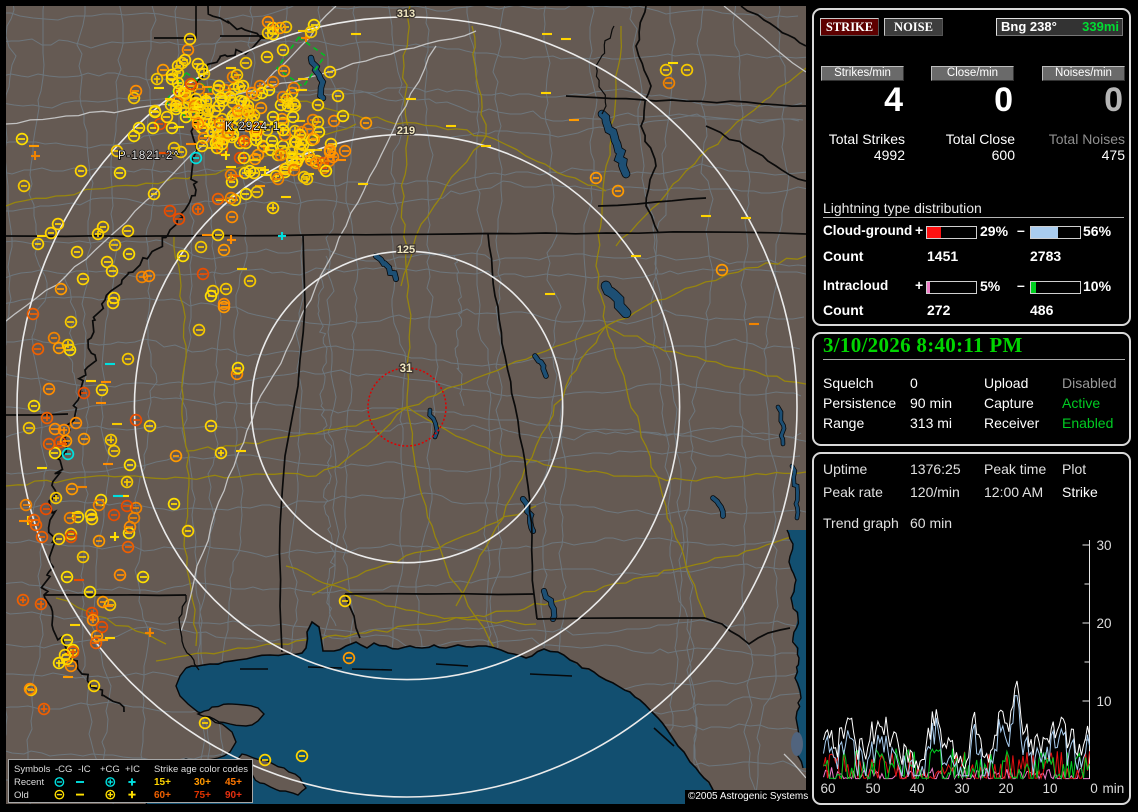 Image resolution: width=1138 pixels, height=812 pixels. I want to click on svg-text: 0, so click(1094, 788).